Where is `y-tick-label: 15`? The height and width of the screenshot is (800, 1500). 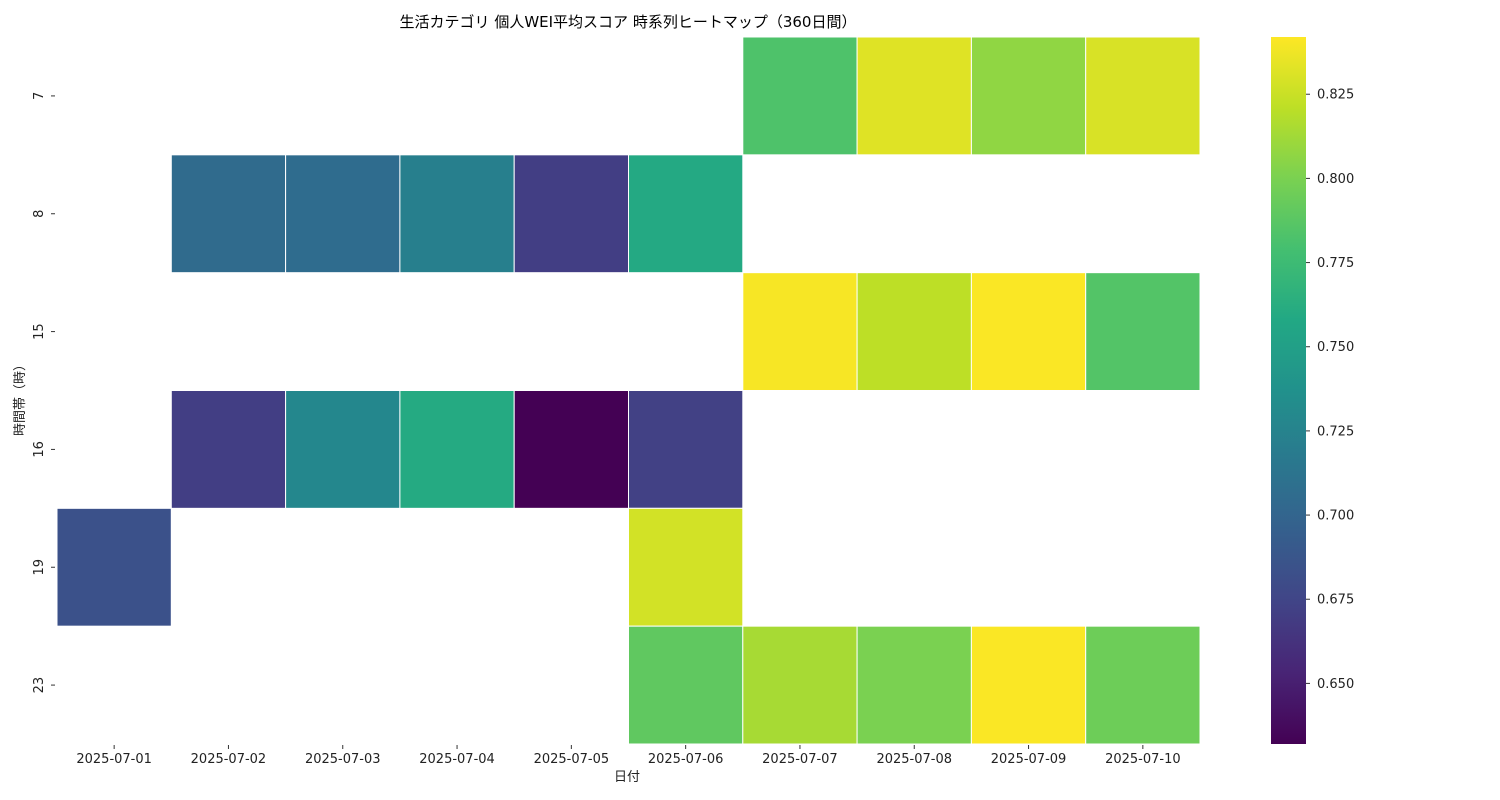 y-tick-label: 15 is located at coordinates (39, 331).